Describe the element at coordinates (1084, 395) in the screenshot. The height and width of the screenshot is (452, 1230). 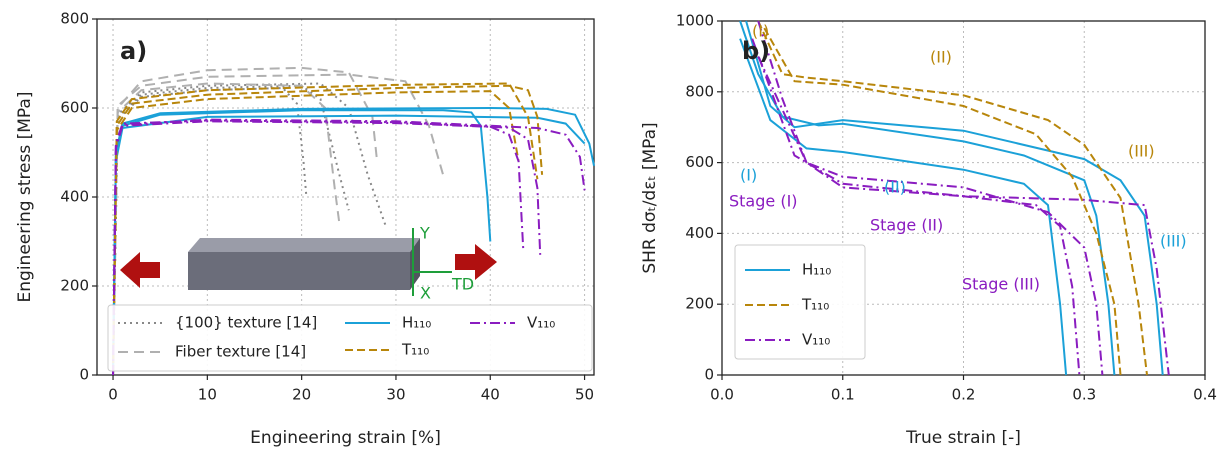
I see `x-tick-label: 0.3` at that location.